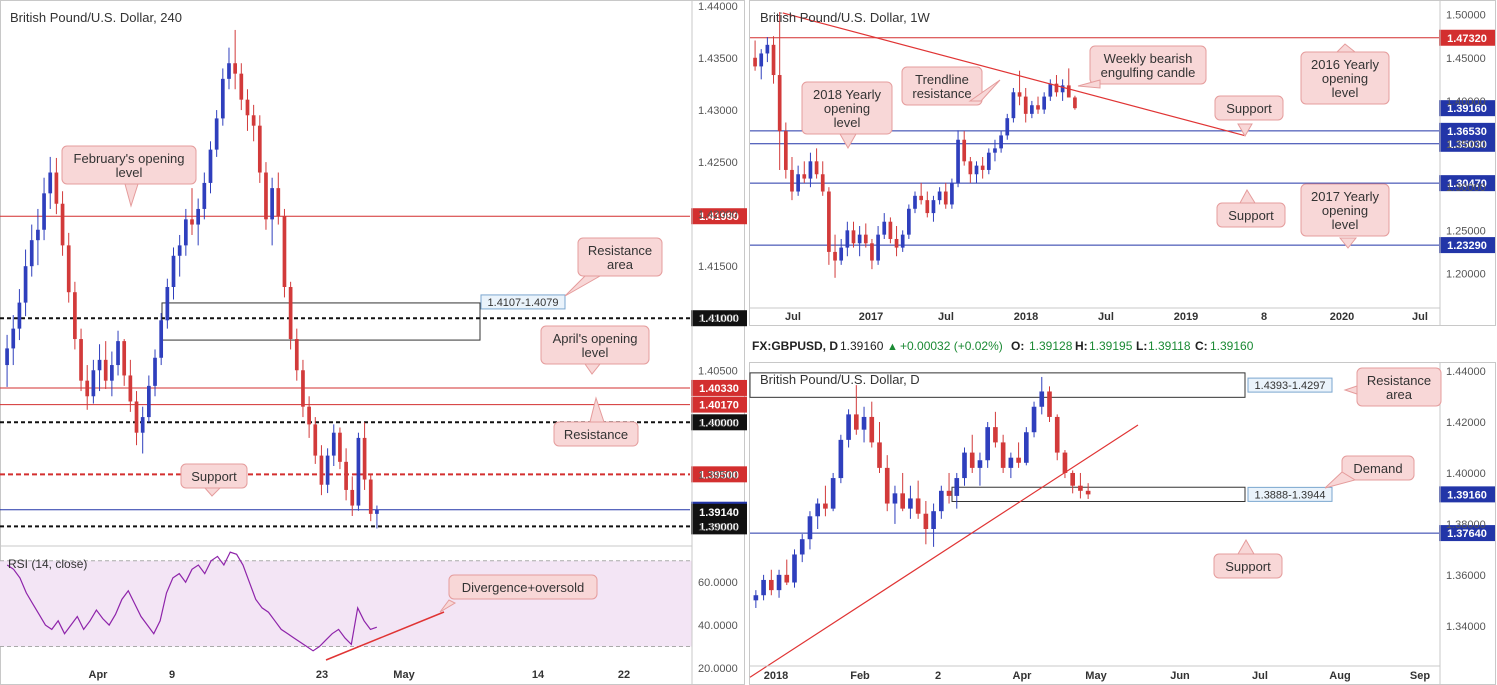 The height and width of the screenshot is (685, 1497). What do you see at coordinates (997, 385) in the screenshot?
I see `d1-zone-box` at bounding box center [997, 385].